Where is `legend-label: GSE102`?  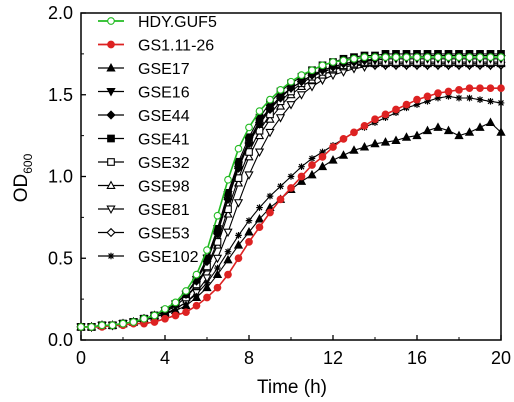
legend-label: GSE102 is located at coordinates (168, 257).